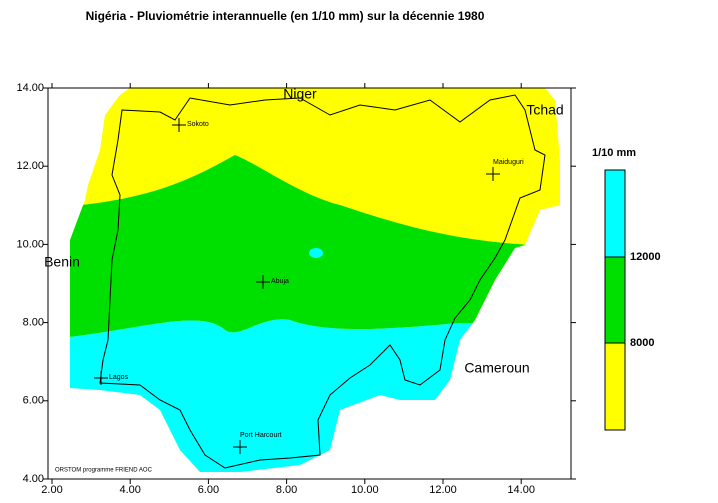 Image resolution: width=718 pixels, height=503 pixels. Describe the element at coordinates (104, 471) in the screenshot. I see `credit: ORSTOM programme FRIEND AOC` at that location.